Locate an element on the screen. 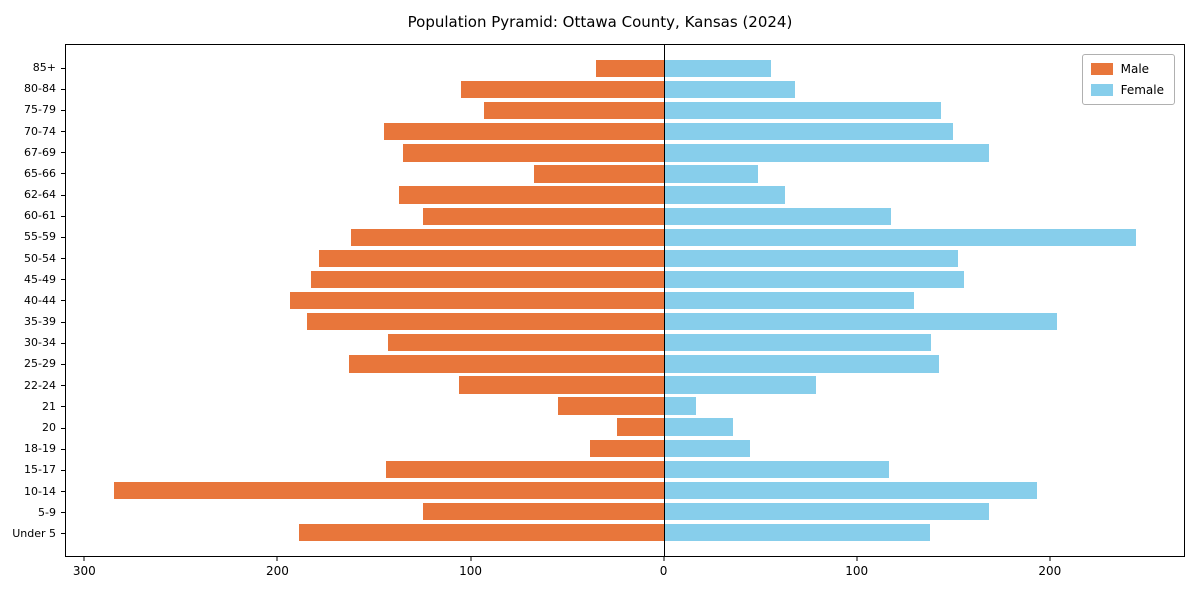 The height and width of the screenshot is (600, 1200). bar-row-85+ is located at coordinates (625, 68).